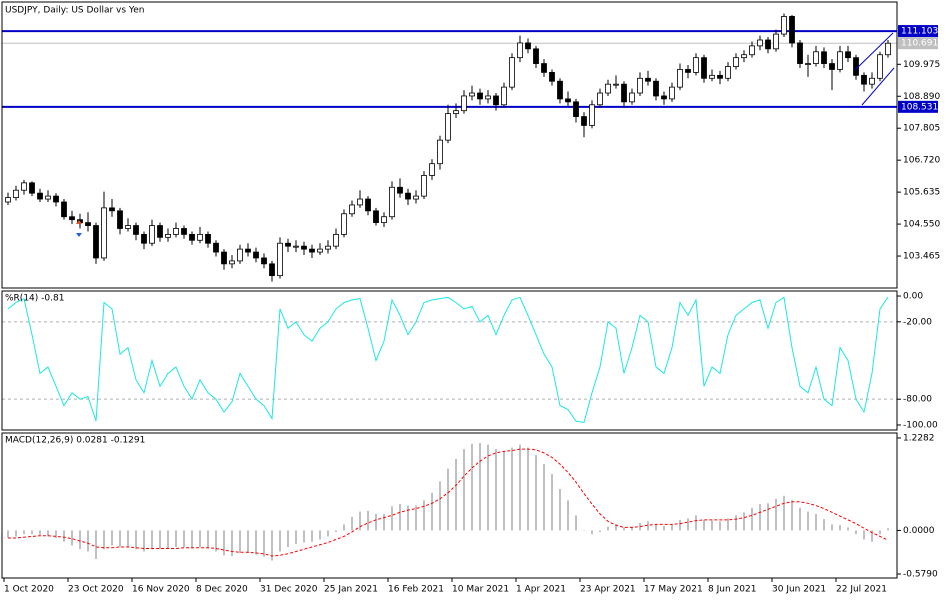 The width and height of the screenshot is (950, 600). What do you see at coordinates (861, 590) in the screenshot?
I see `x-tick-label: 22 Jul 2021` at bounding box center [861, 590].